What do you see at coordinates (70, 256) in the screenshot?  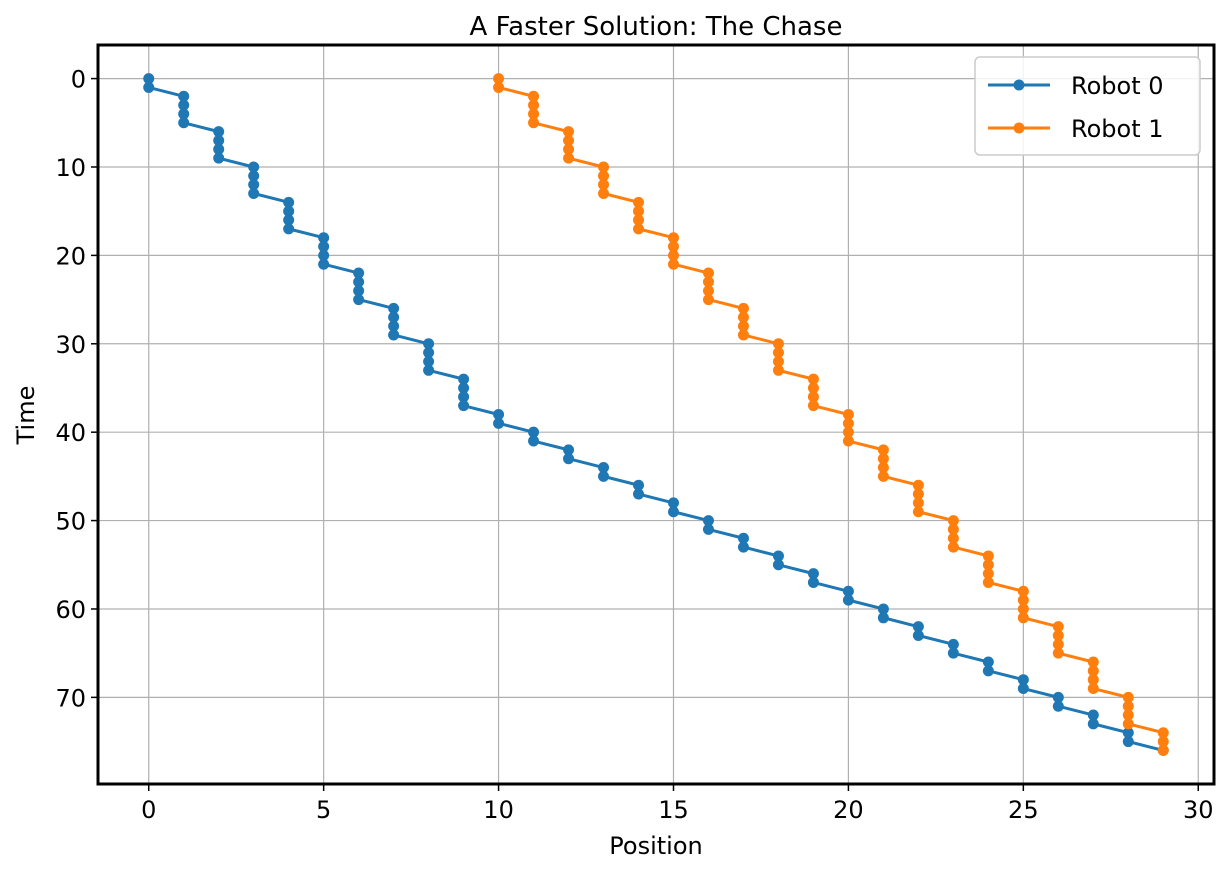 I see `y-tick-label: 20` at bounding box center [70, 256].